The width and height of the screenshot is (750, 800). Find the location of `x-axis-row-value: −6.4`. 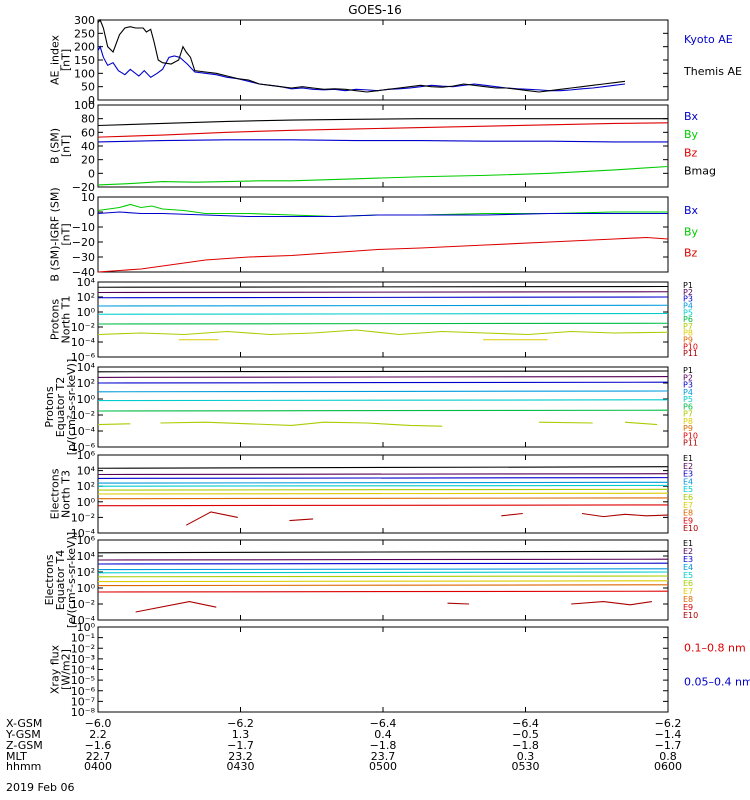

x-axis-row-value: −6.4 is located at coordinates (383, 723).